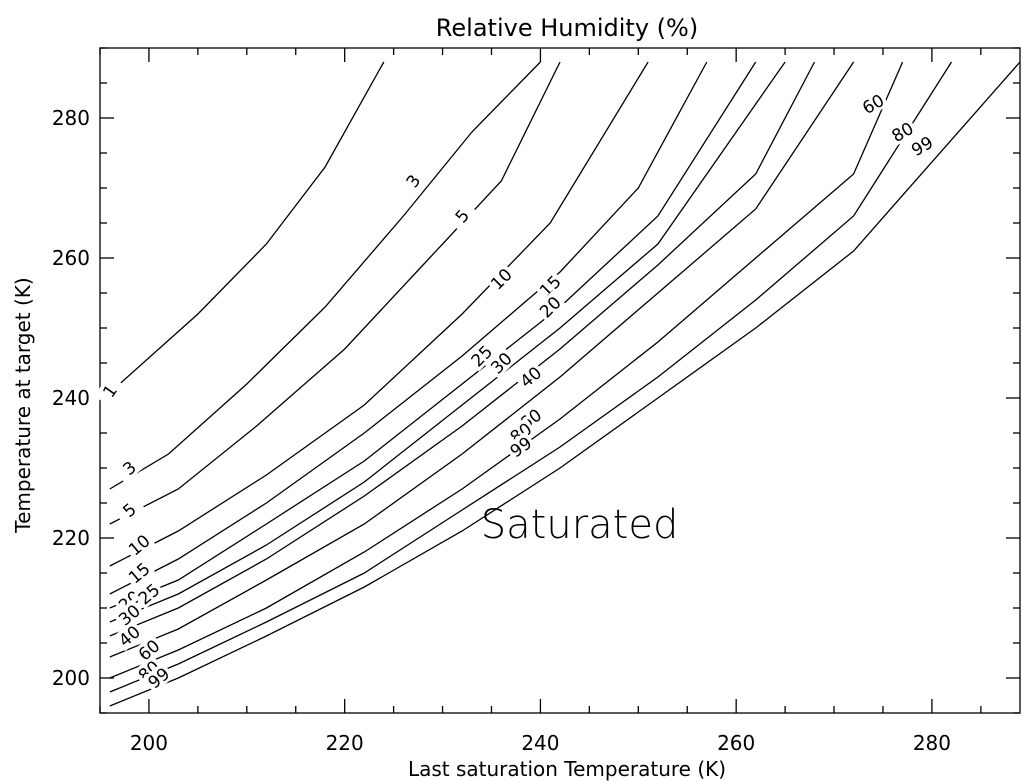 This screenshot has width=1023, height=781. What do you see at coordinates (71, 398) in the screenshot?
I see `y-tick-label: 240` at bounding box center [71, 398].